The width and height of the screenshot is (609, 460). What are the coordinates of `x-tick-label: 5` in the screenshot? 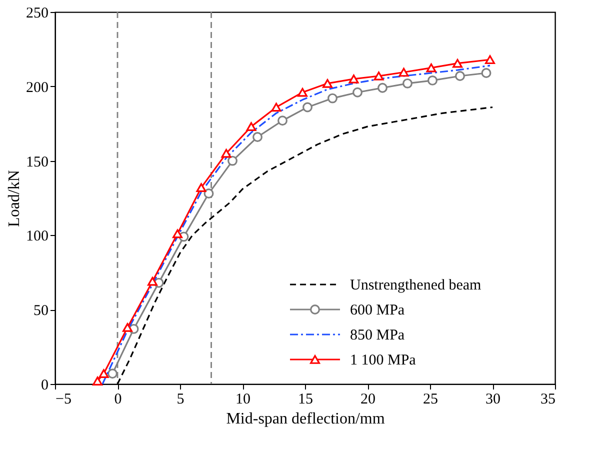 It's located at (180, 400).